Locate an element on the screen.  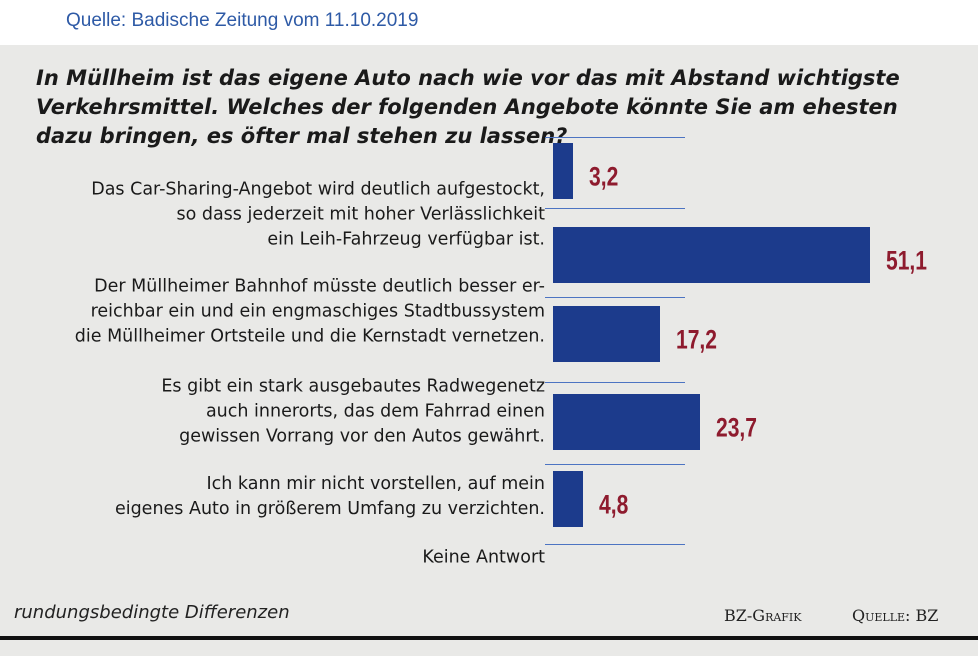
value-label: 23,7 is located at coordinates (736, 427).